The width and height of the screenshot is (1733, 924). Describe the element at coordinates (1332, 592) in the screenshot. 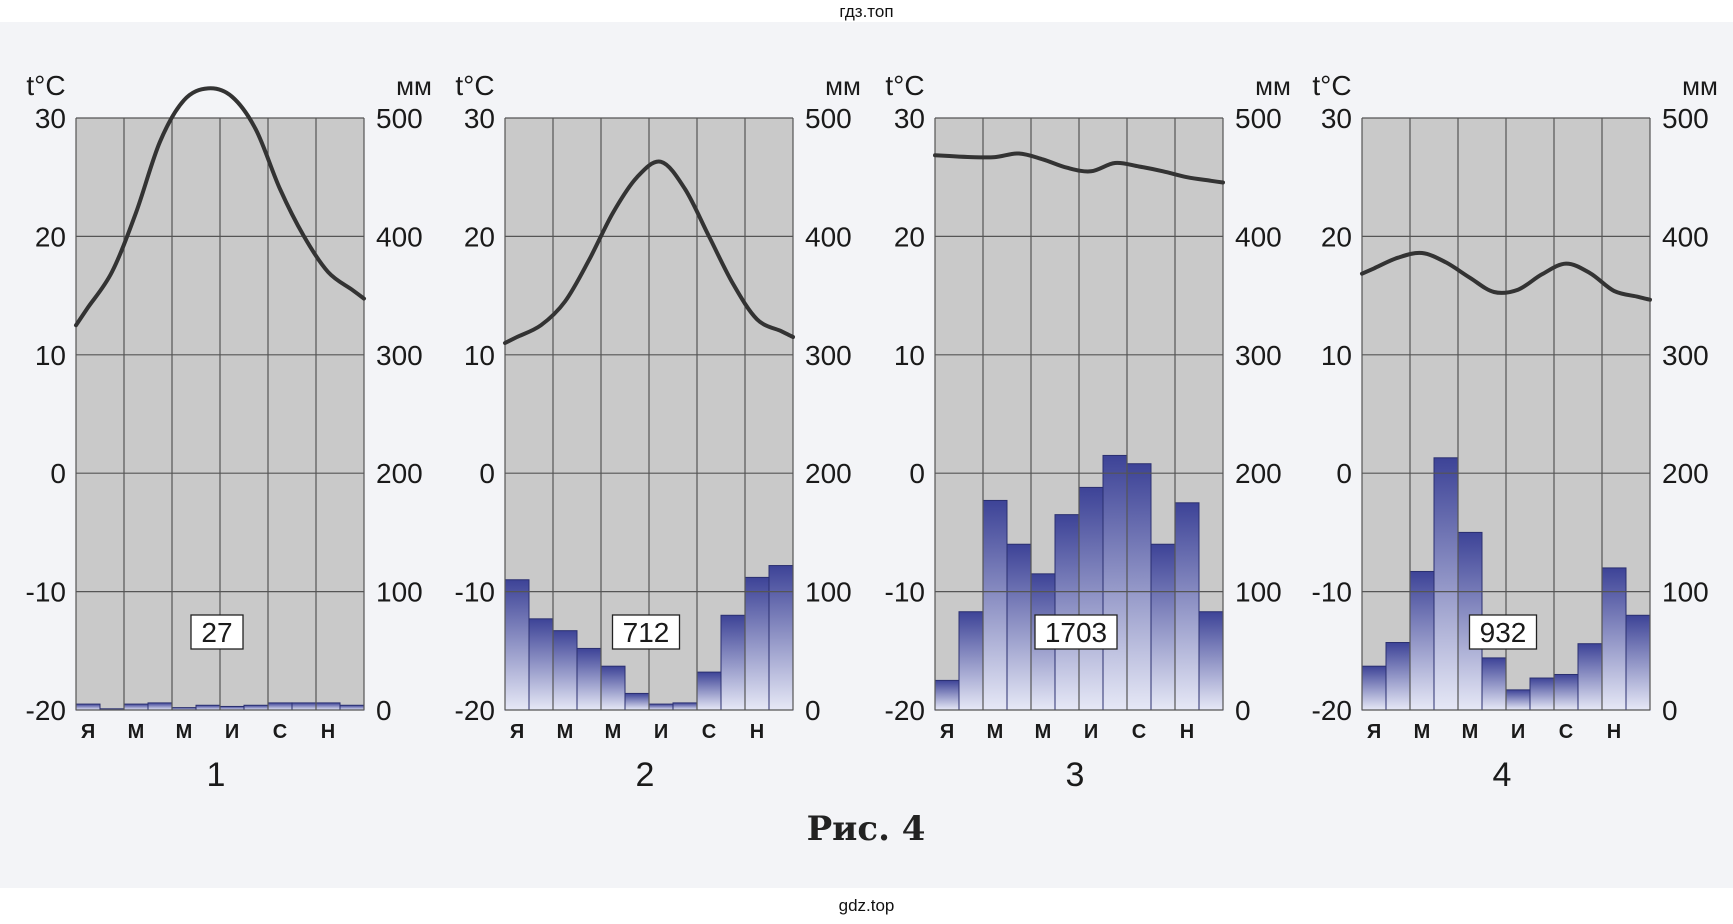

I see `temp-tick-label: -10` at that location.